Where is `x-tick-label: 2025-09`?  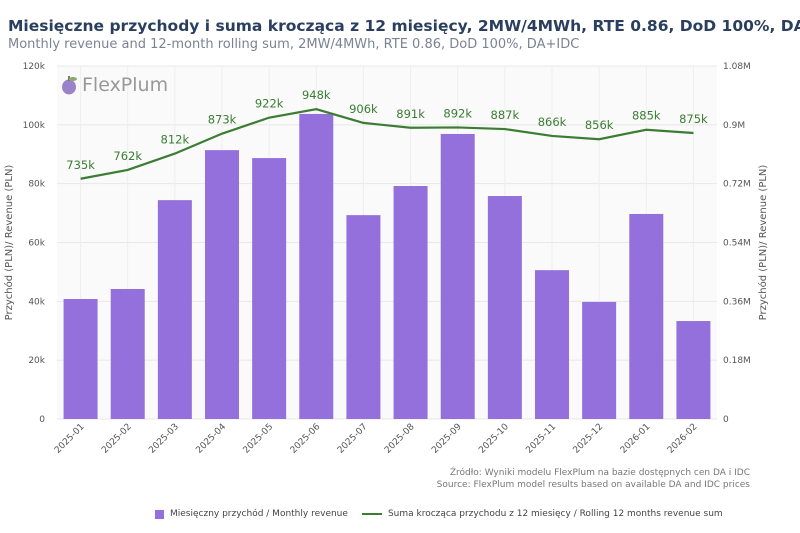 x-tick-label: 2025-09 is located at coordinates (447, 439).